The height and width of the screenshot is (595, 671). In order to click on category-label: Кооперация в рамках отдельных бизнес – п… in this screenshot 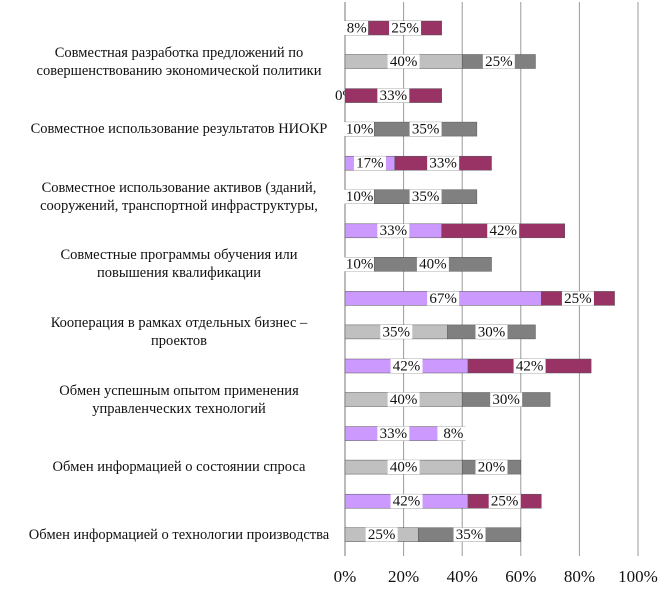, I will do `click(179, 331)`.